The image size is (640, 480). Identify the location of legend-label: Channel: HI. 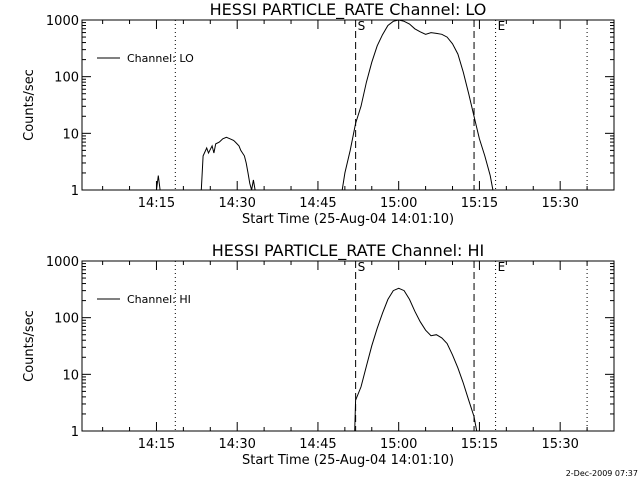
(159, 299).